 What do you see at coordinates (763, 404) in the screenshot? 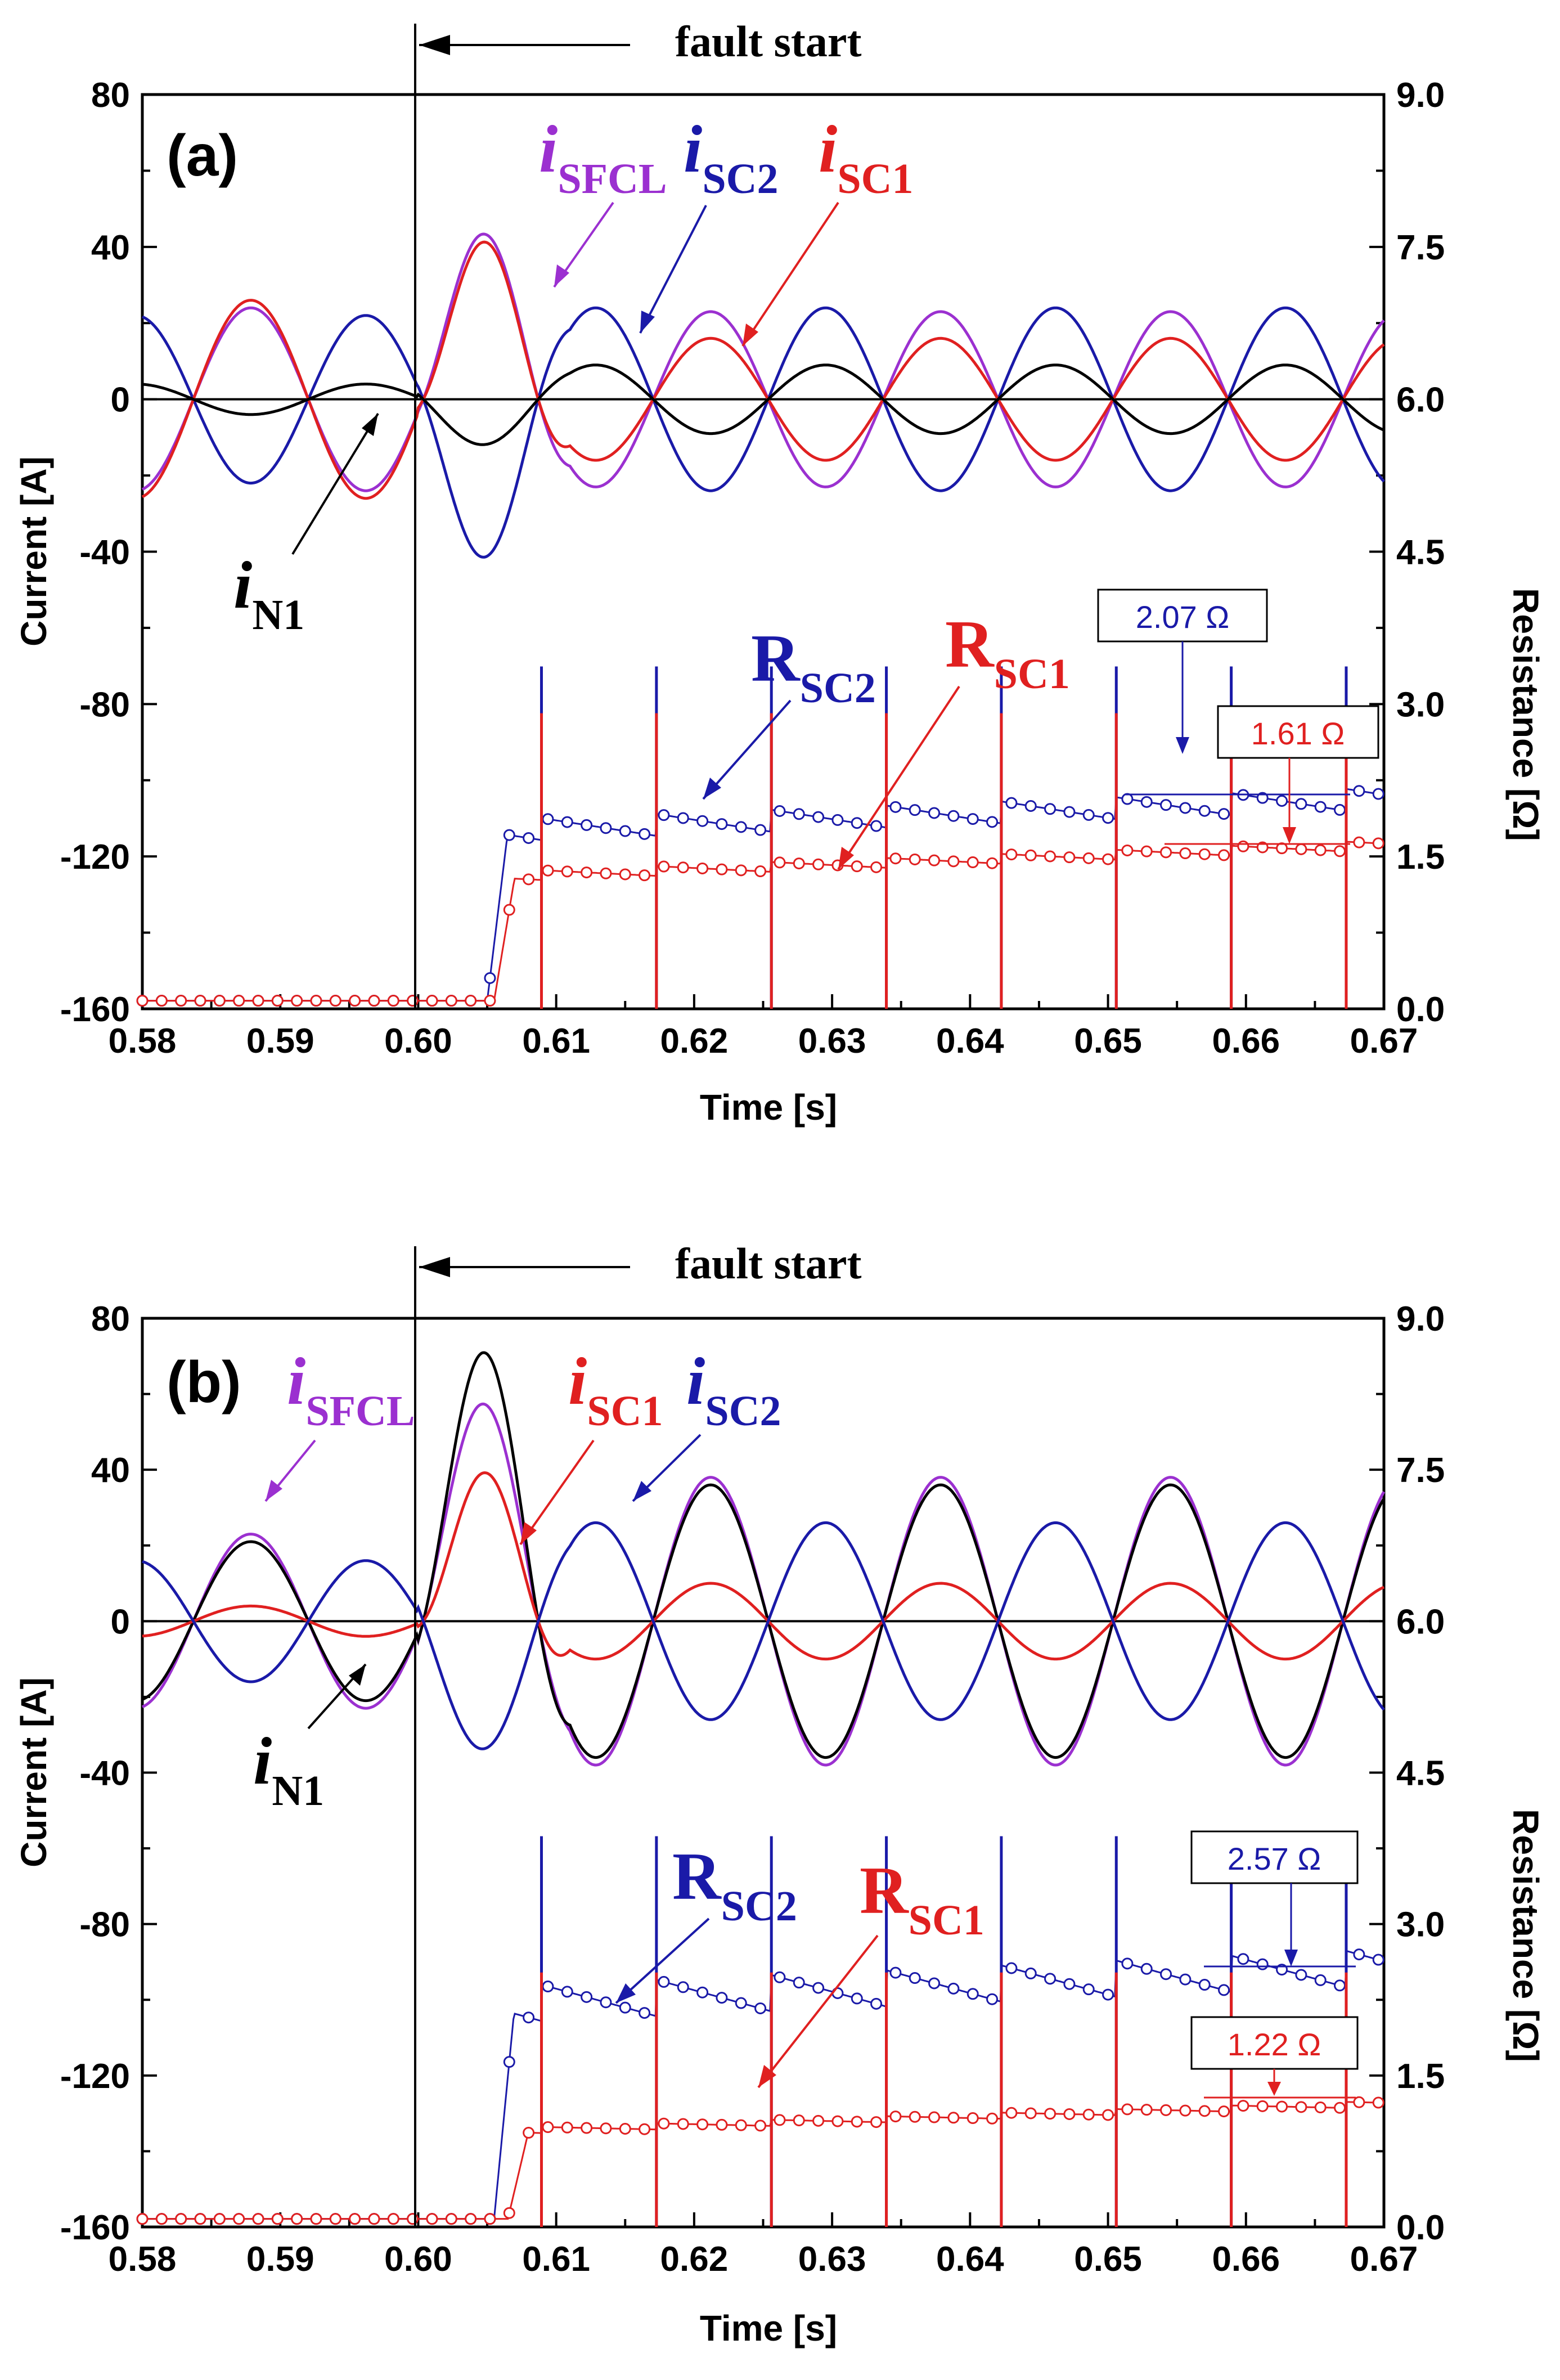
I see `current-line-i-n1` at bounding box center [763, 404].